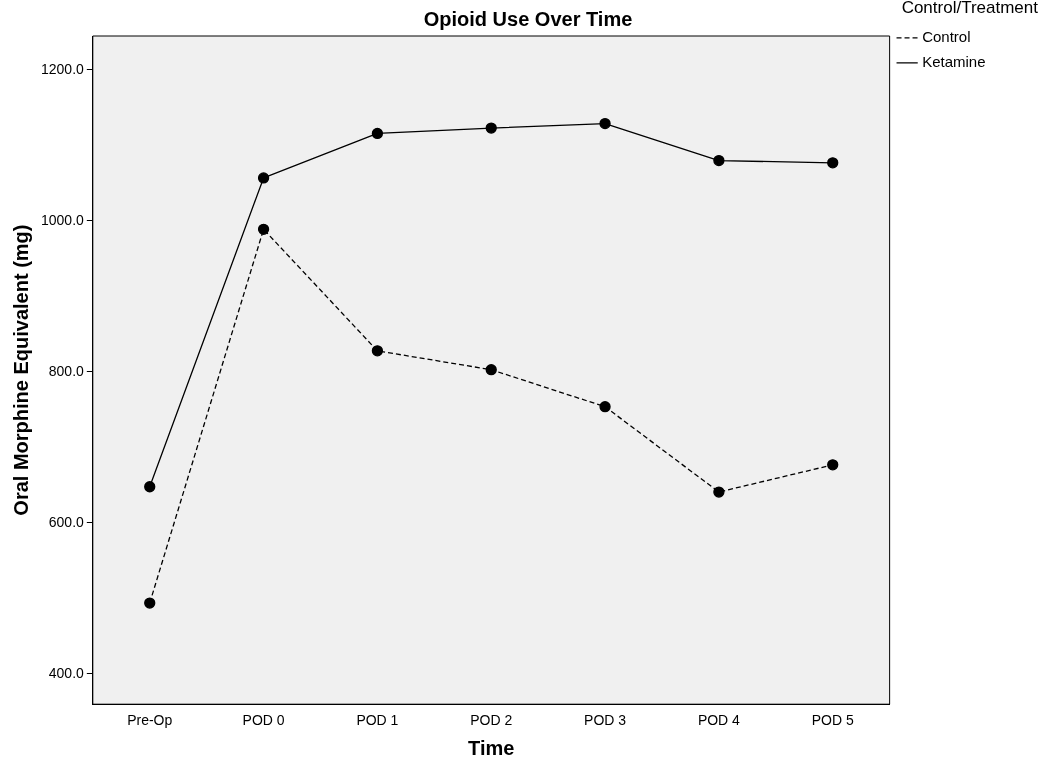 This screenshot has height=771, width=1054. What do you see at coordinates (528, 18) in the screenshot?
I see `chart-title: Opioid Use Over Time` at bounding box center [528, 18].